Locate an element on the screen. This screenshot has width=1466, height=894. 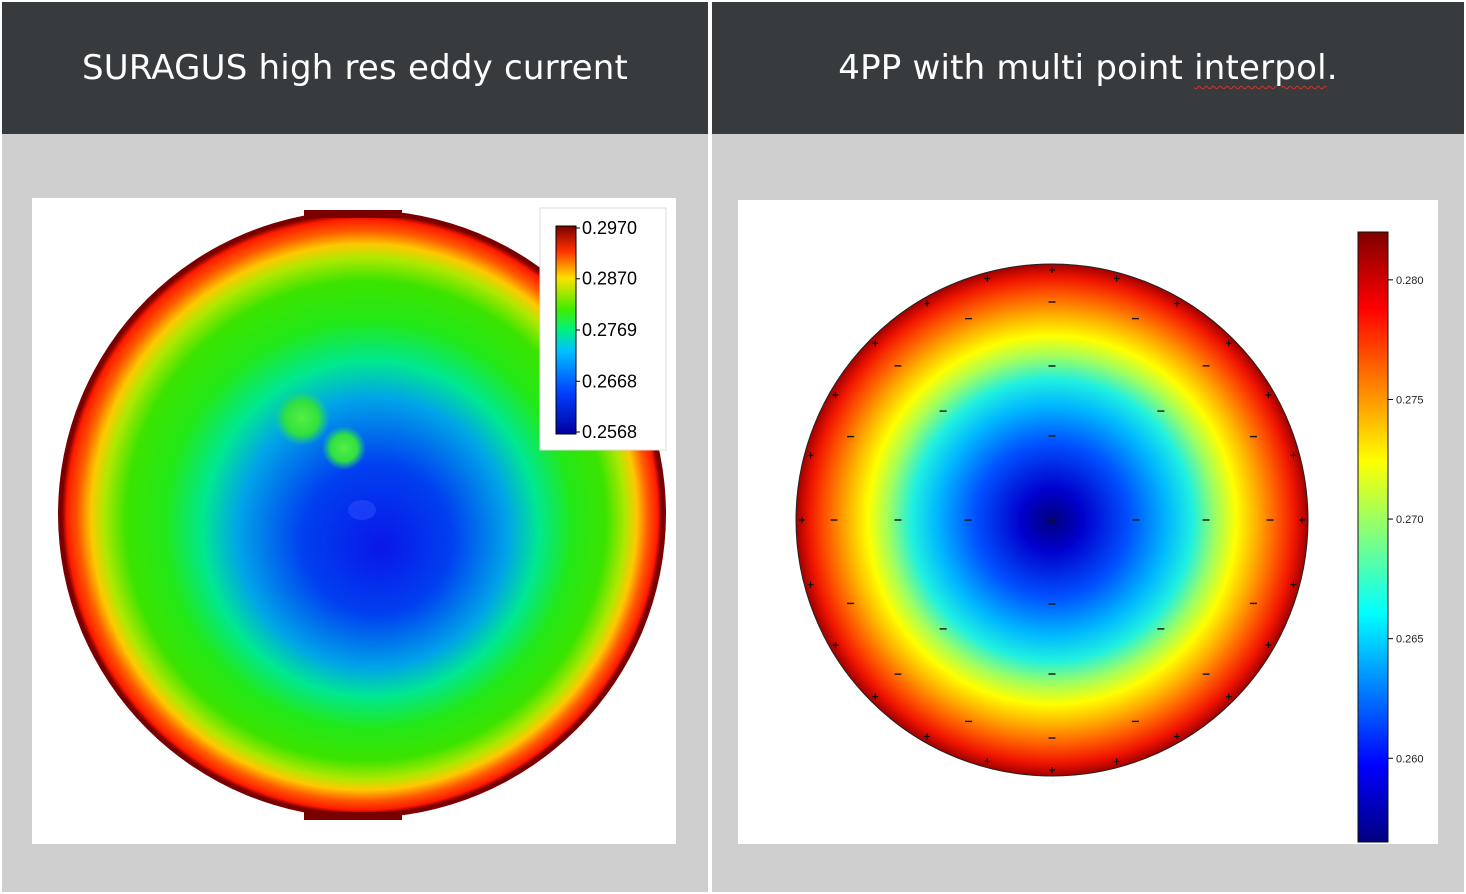
panel-title-right-text: 4PP with multi point interpol. is located at coordinates (1087, 68).